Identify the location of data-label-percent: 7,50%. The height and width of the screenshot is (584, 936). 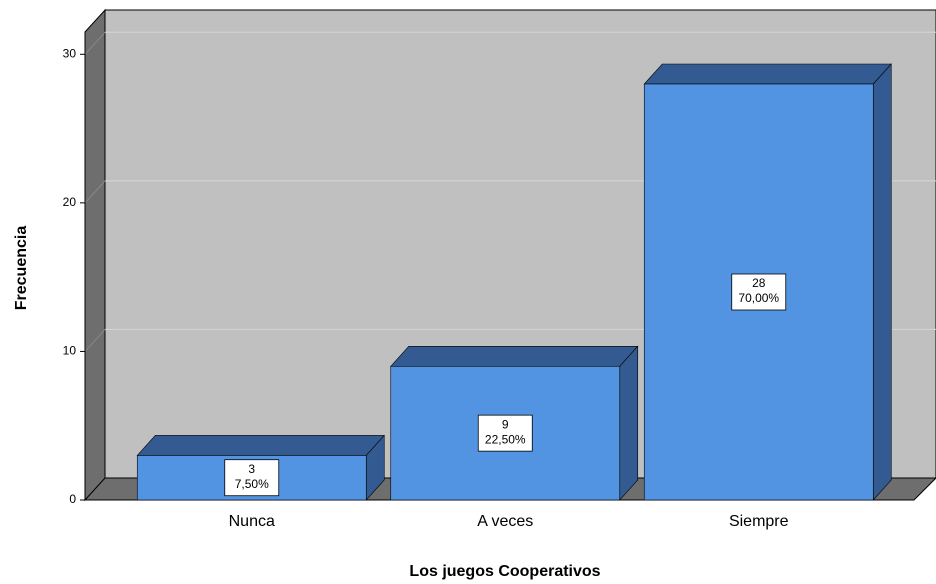
(252, 484).